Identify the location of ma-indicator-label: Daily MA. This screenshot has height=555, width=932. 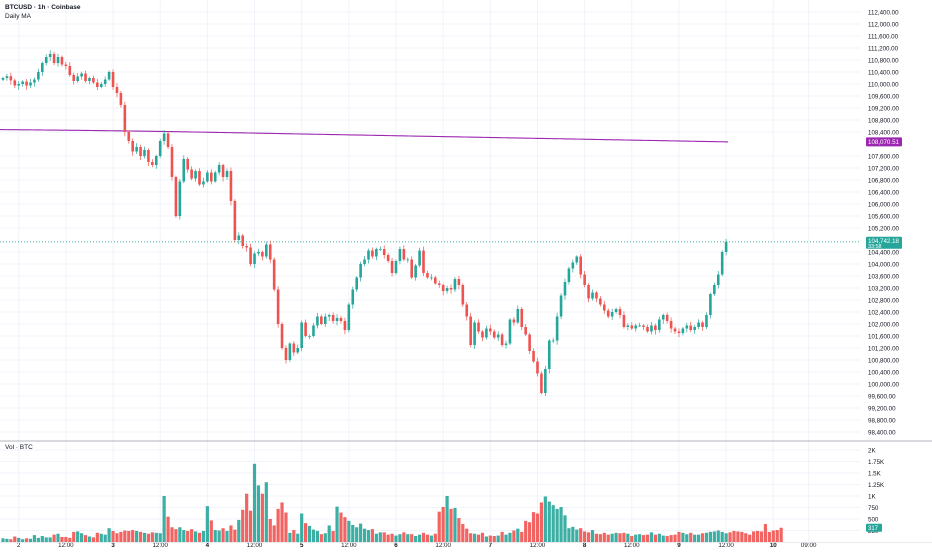
(18, 16).